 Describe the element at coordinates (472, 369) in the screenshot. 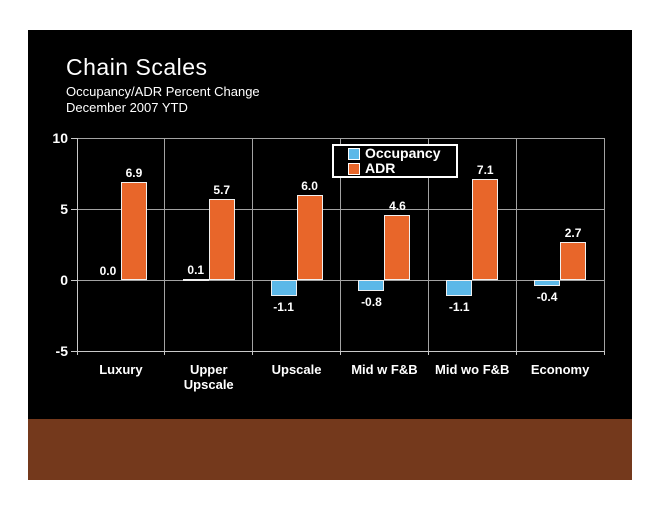

I see `category-label-5: Mid wo F&B` at that location.